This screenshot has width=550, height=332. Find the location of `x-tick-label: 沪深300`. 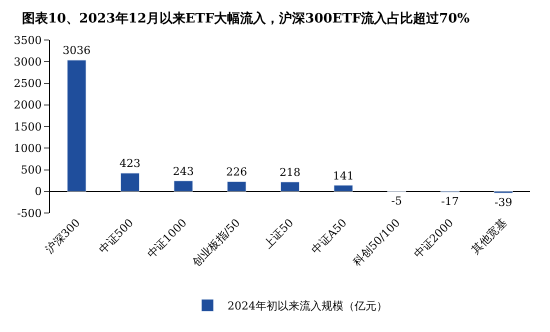

x-tick-label: 沪深300 is located at coordinates (63, 236).